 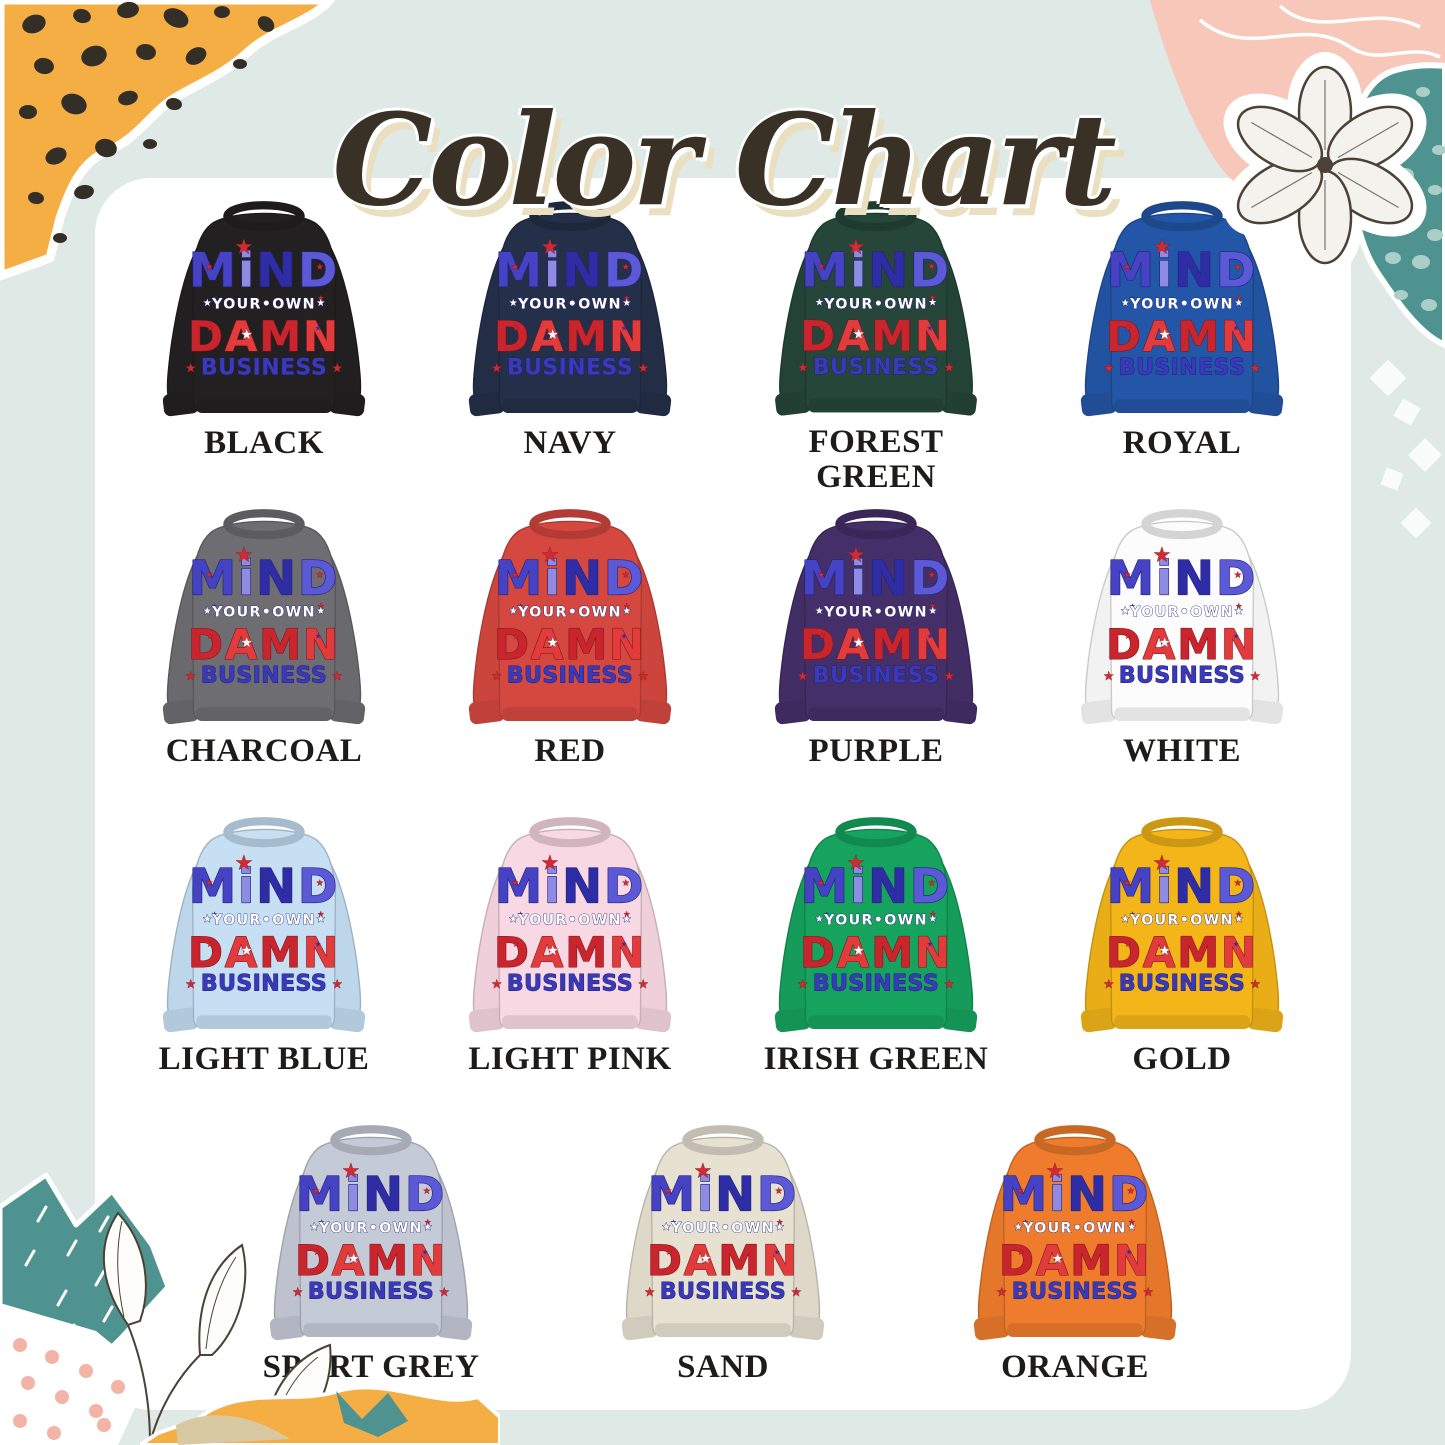 What do you see at coordinates (570, 443) in the screenshot?
I see `colorway-label: NAVY` at bounding box center [570, 443].